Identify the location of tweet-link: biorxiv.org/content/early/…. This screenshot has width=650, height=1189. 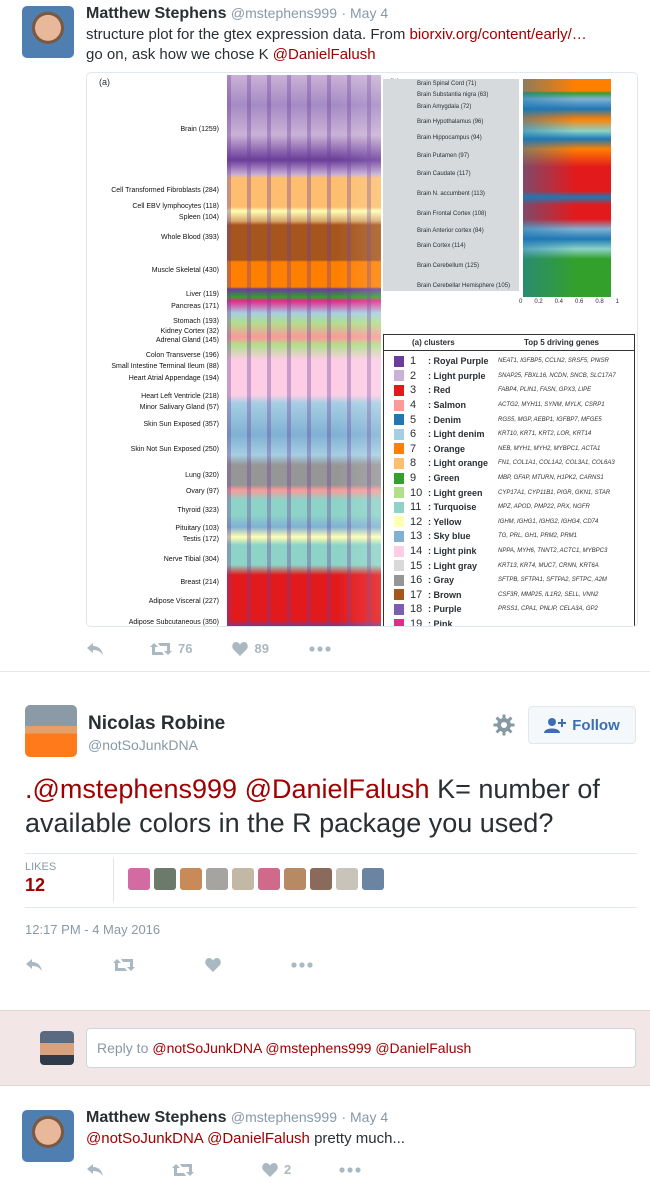
(498, 34).